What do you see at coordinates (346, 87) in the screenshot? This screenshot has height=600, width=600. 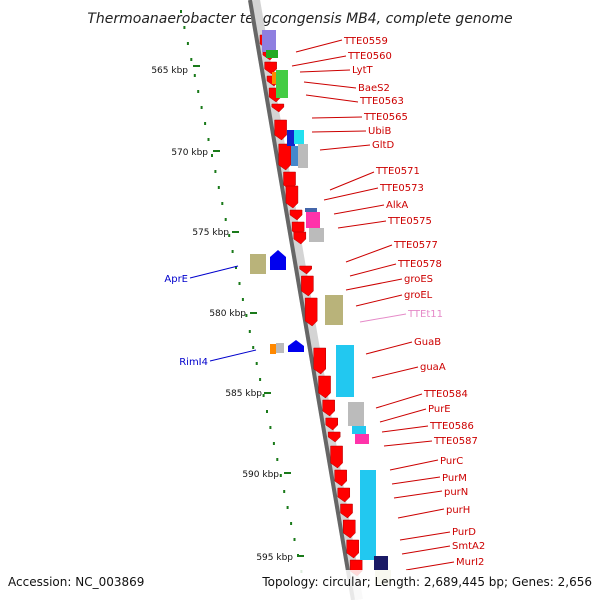 I see `gene-label-BaeS2: BaeS2` at bounding box center [346, 87].